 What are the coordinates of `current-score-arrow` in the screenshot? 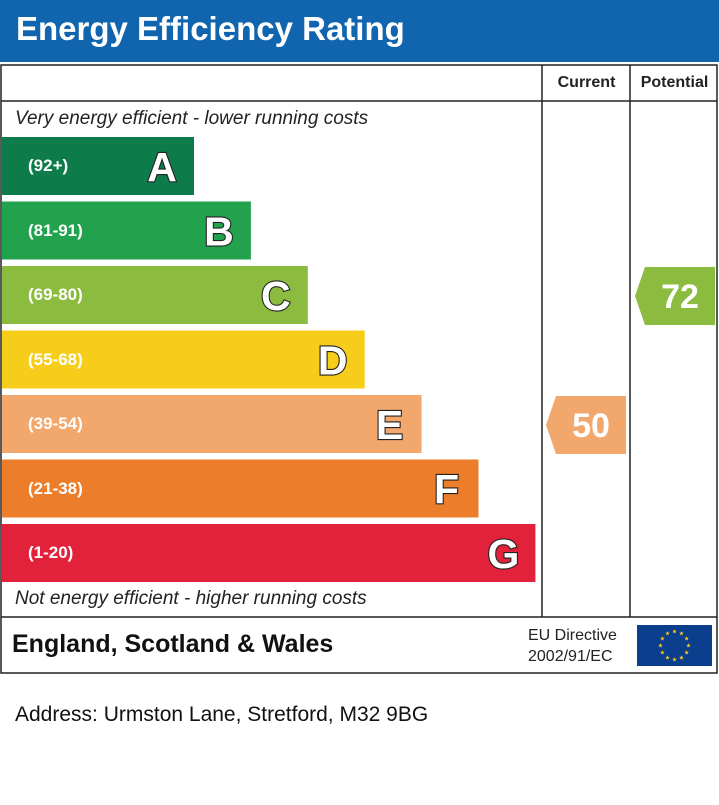 It's located at (586, 425).